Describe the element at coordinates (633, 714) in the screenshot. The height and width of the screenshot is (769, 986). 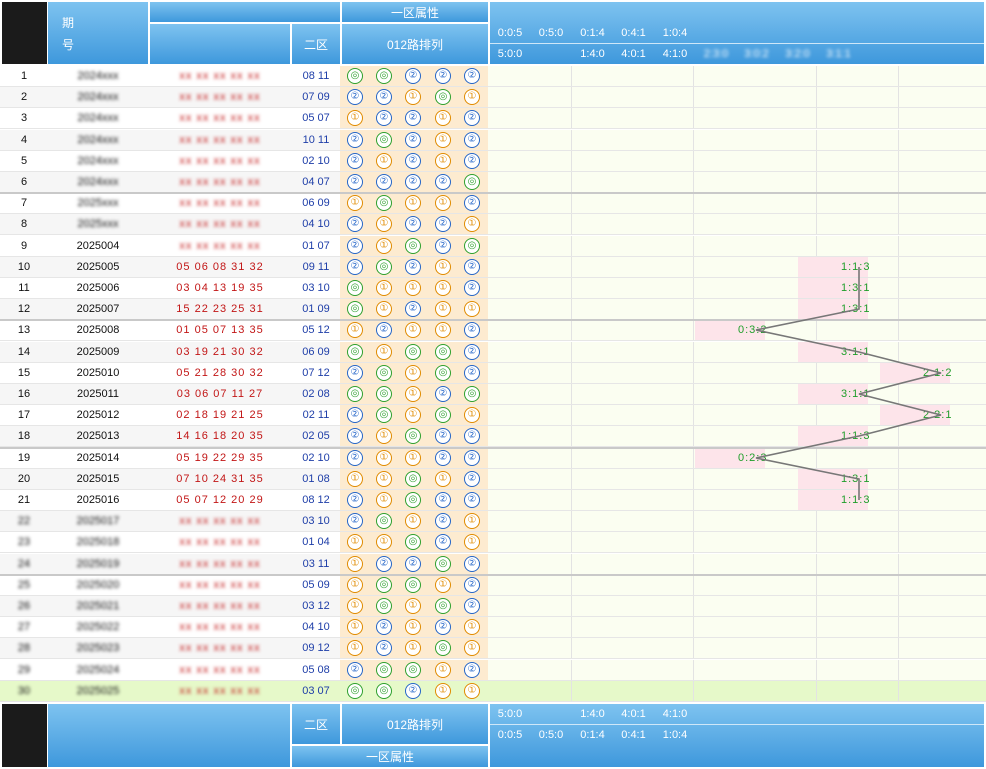
I see `footer-ratio-row1-cell: 4:0:1` at that location.